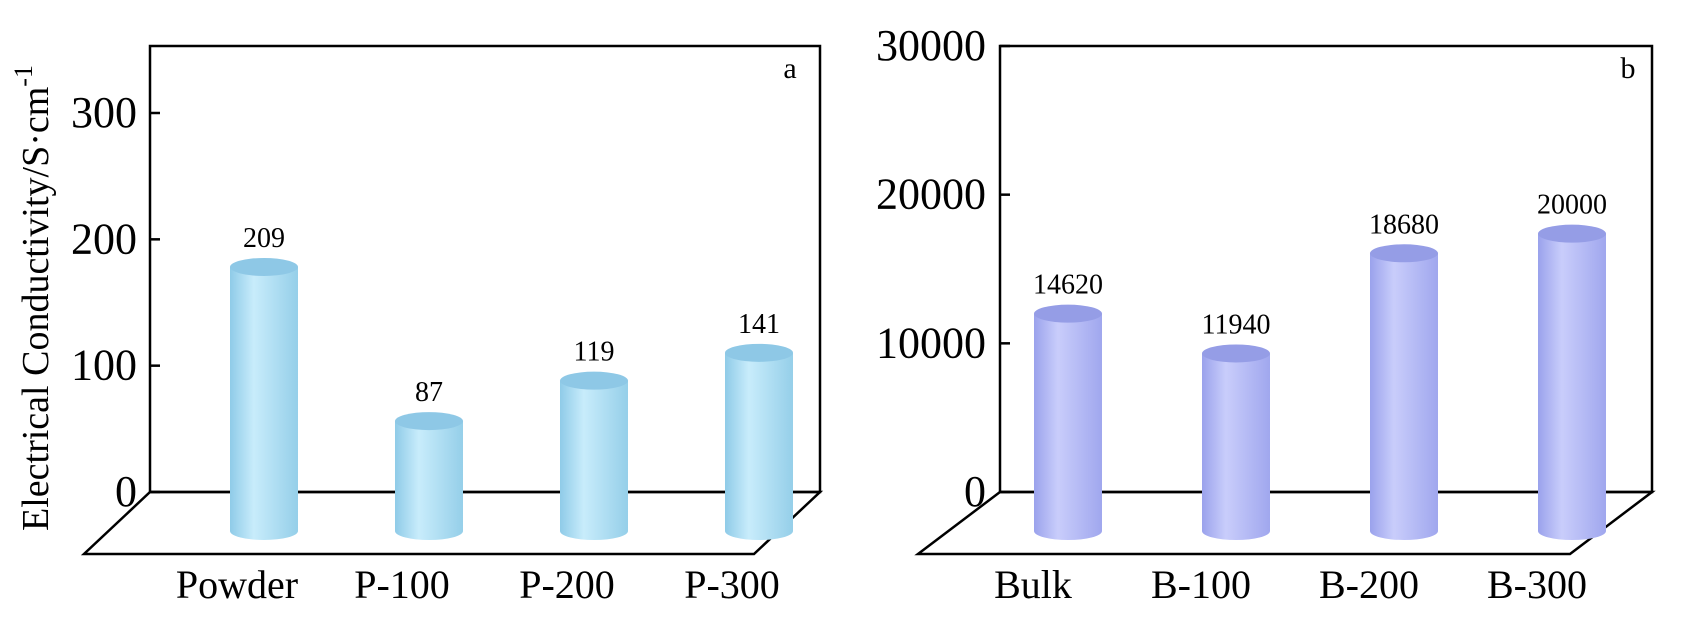  I want to click on bar: 14620, so click(1068, 405).